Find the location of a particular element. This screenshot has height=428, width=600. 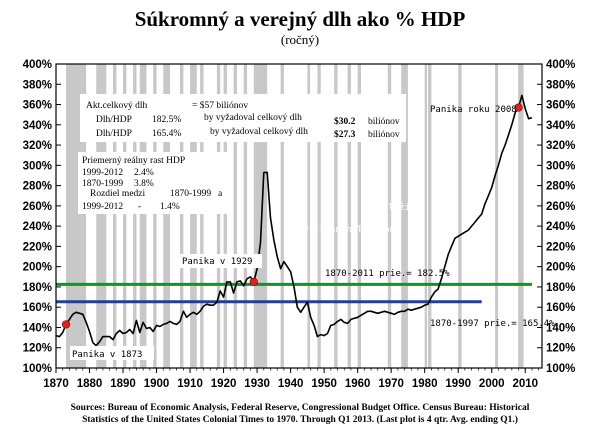

panic-1873-label: Panika v 1873 is located at coordinates (107, 355).